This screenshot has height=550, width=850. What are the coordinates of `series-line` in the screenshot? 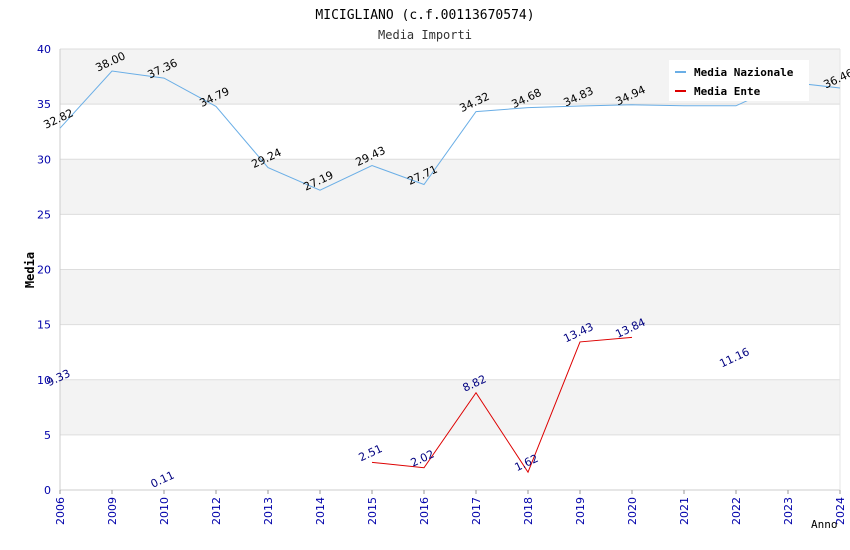 It's located at (502, 405).